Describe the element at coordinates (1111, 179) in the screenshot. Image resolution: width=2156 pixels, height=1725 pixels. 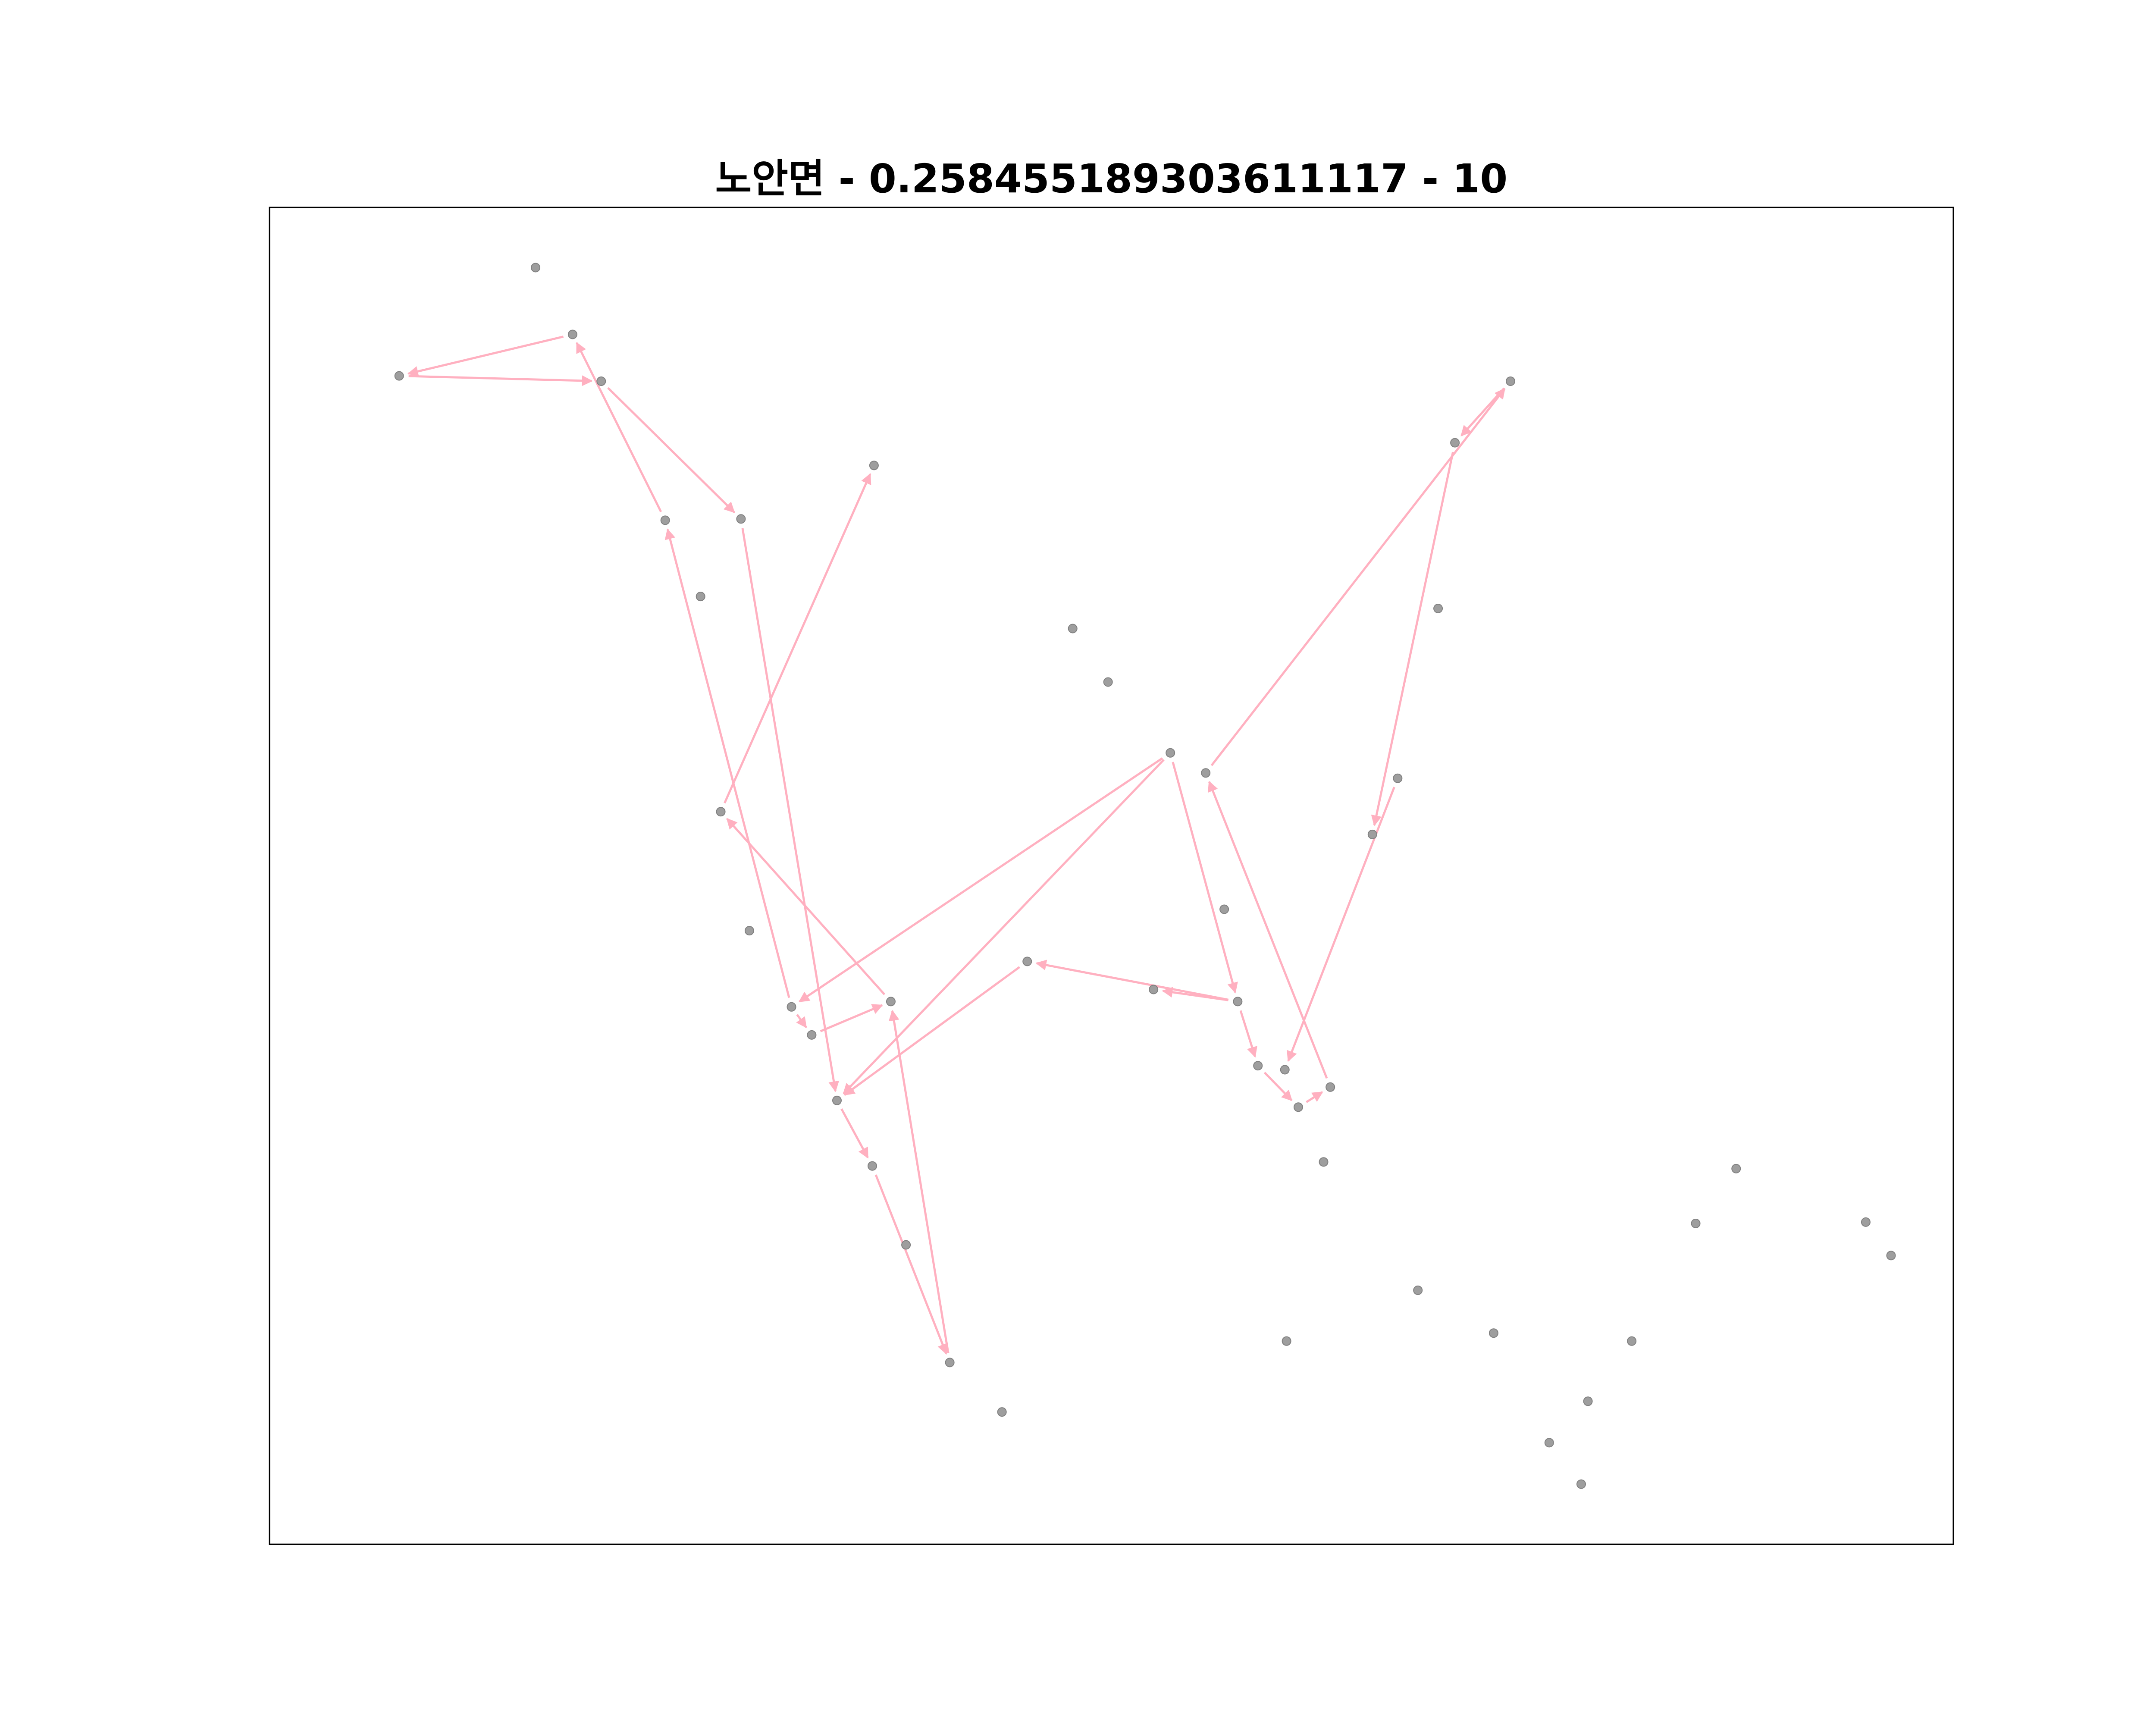
I see `chart-title: 노안면 - 0.258455189303611117 - 10` at that location.